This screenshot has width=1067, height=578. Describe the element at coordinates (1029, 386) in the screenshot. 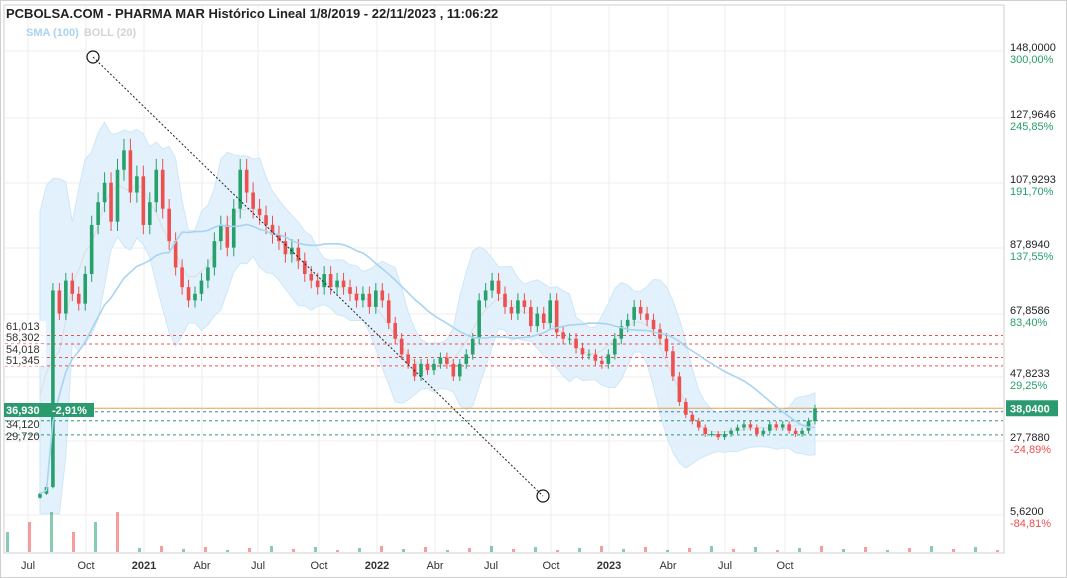

I see `y-axis-percent: 29,25%` at that location.